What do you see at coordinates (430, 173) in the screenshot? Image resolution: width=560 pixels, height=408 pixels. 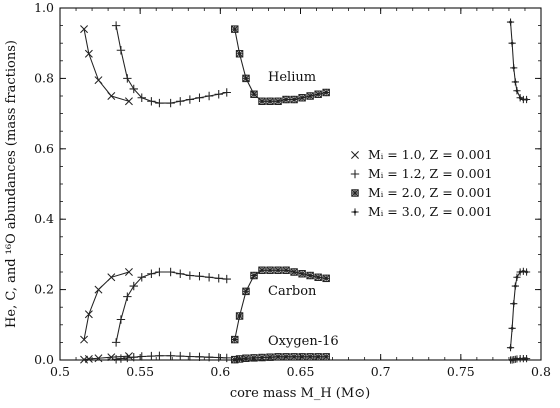 I see `legend-label: Mᵢ = 1.2, Z = 0.001` at bounding box center [430, 173].